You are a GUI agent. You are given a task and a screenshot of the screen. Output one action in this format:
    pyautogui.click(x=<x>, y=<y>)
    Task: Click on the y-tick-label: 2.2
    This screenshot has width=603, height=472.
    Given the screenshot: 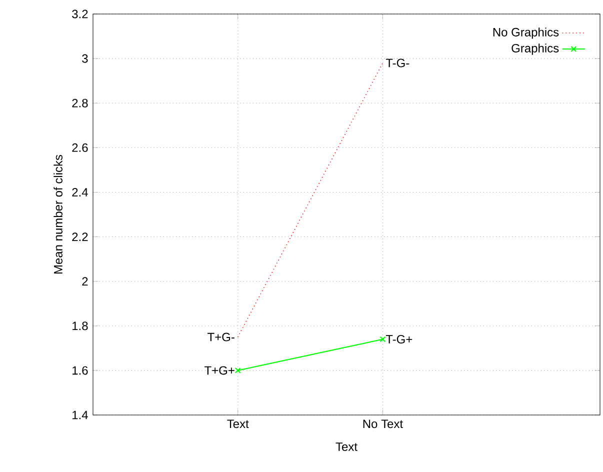 What is the action you would take?
    pyautogui.click(x=80, y=236)
    